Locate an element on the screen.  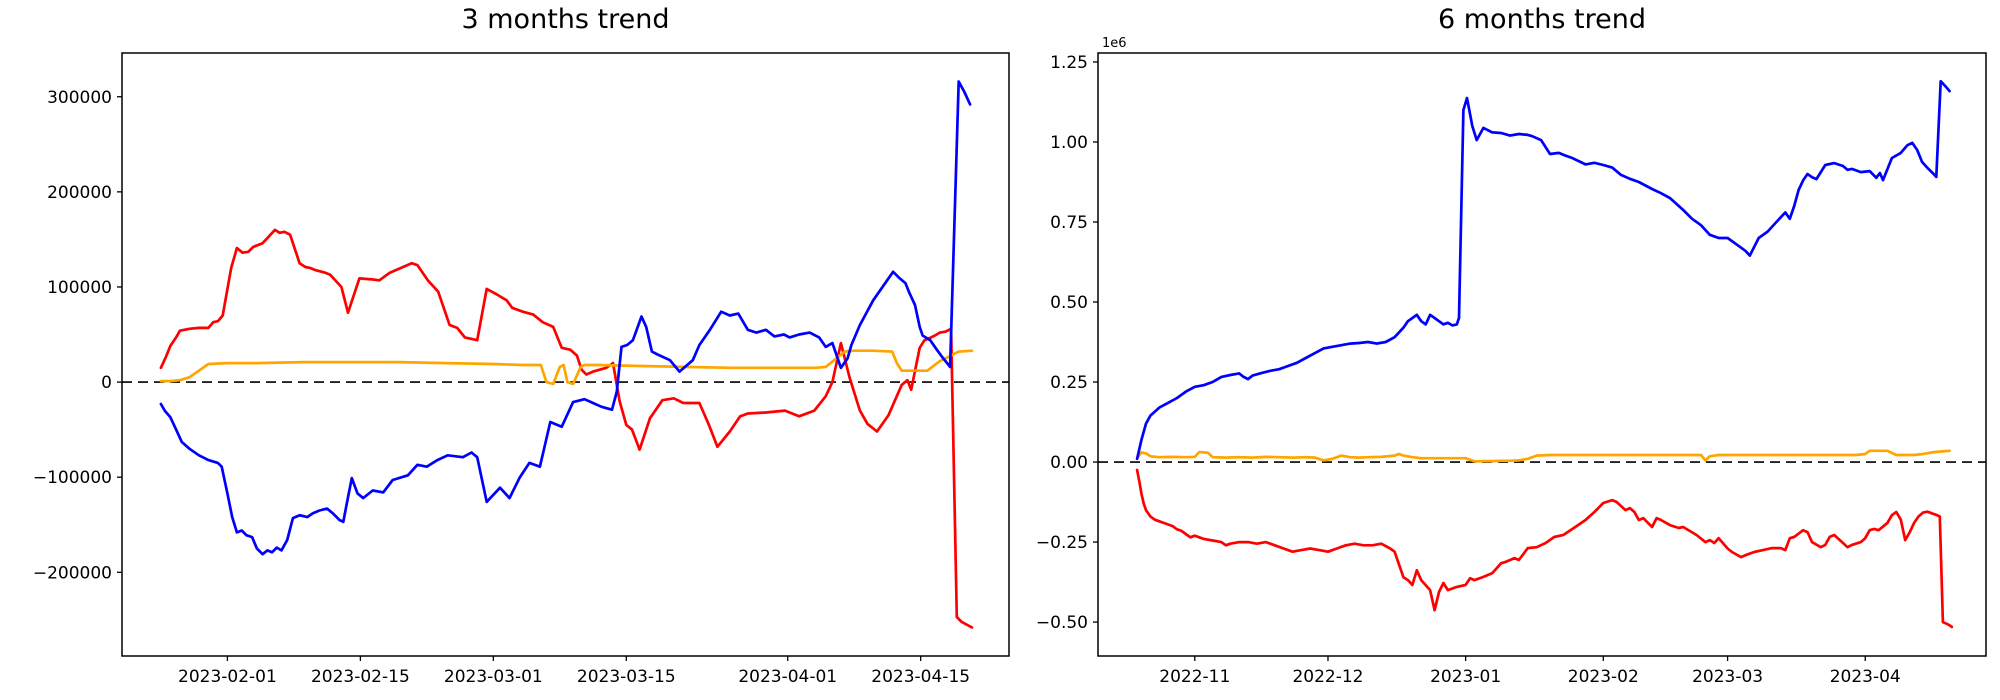
x-tick-label: 2023-02 is located at coordinates (1603, 677).